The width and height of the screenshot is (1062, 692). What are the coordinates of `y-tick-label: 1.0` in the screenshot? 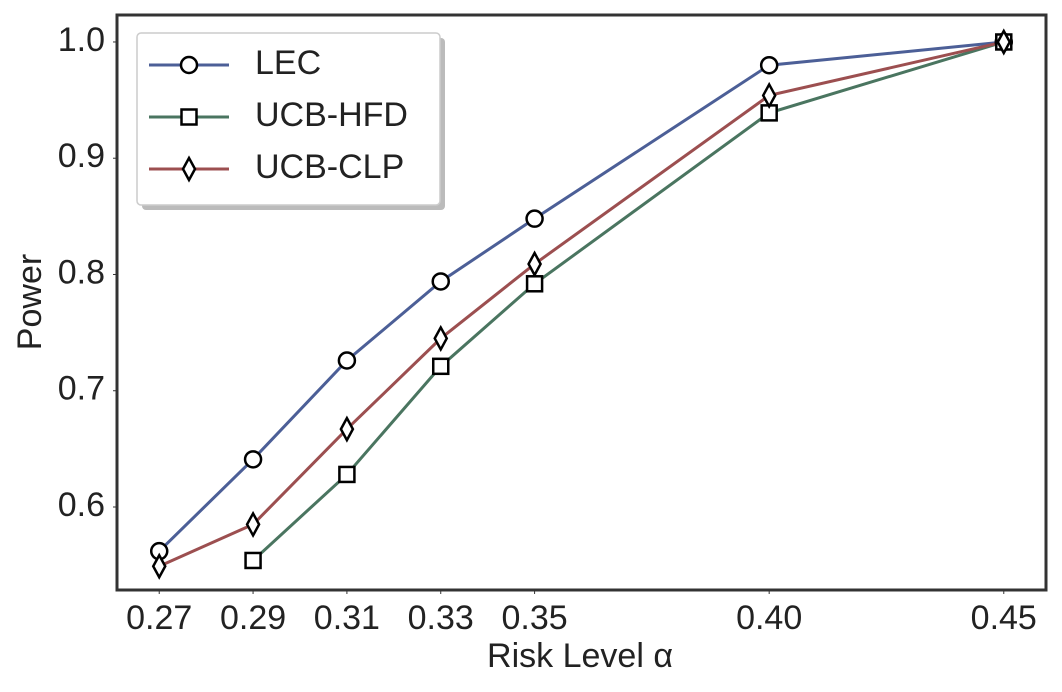 It's located at (81, 40).